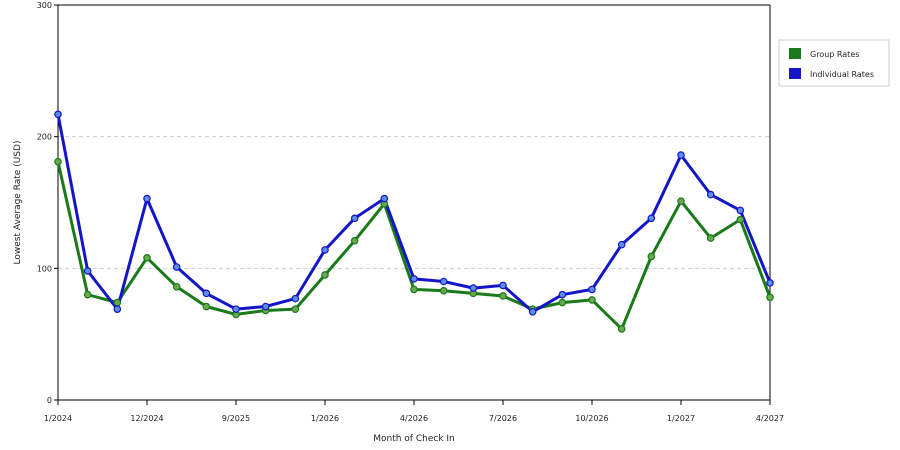 This screenshot has height=450, width=900. Describe the element at coordinates (146, 418) in the screenshot. I see `x-tick-label: 12/2024` at that location.